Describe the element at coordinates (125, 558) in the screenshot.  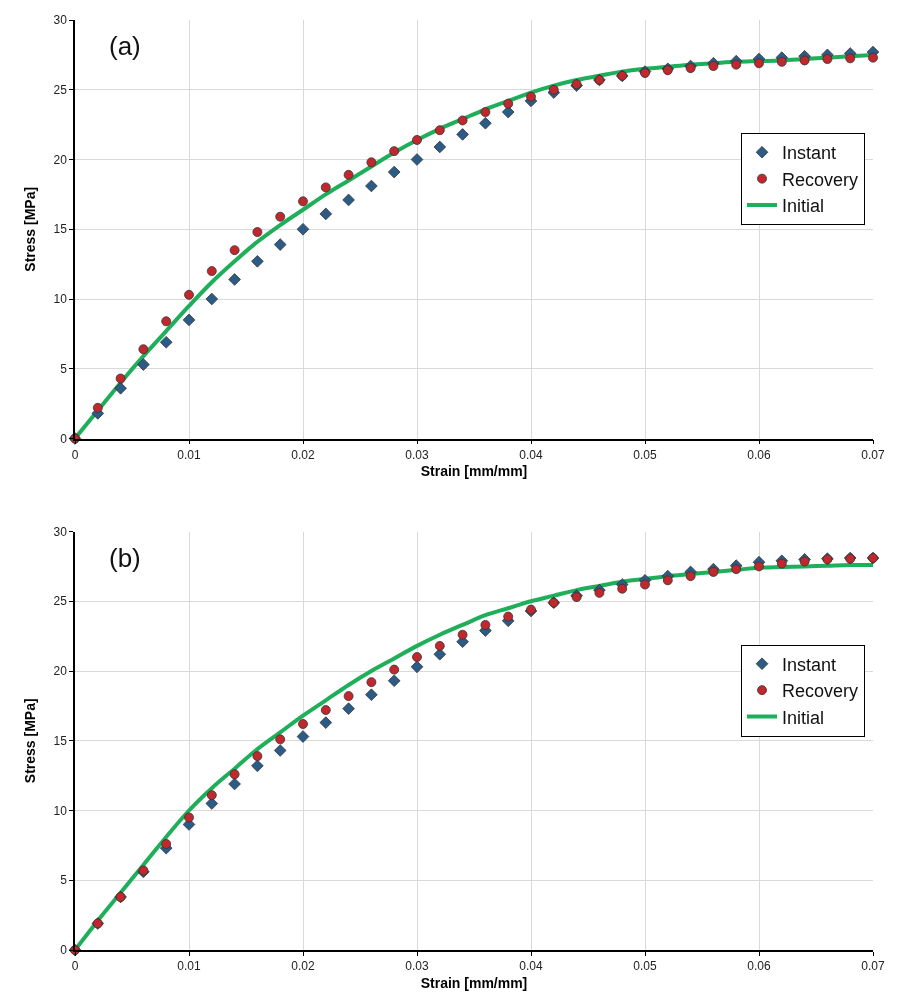
I see `annotation: (b)` at that location.